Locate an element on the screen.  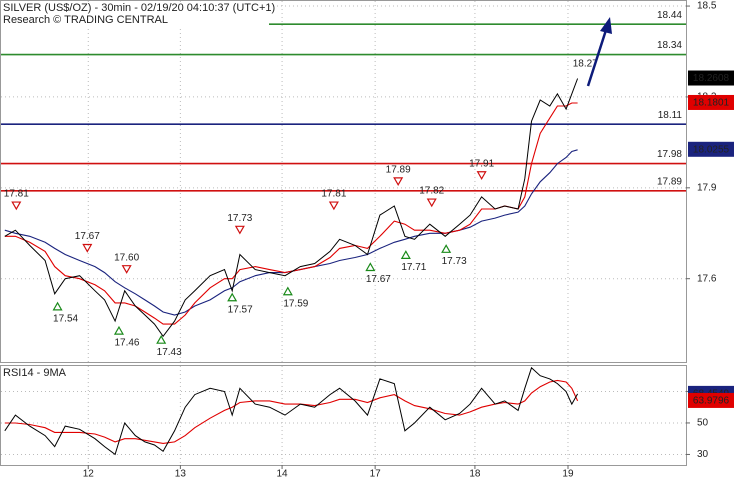
y-tick-label: 50 is located at coordinates (703, 423).